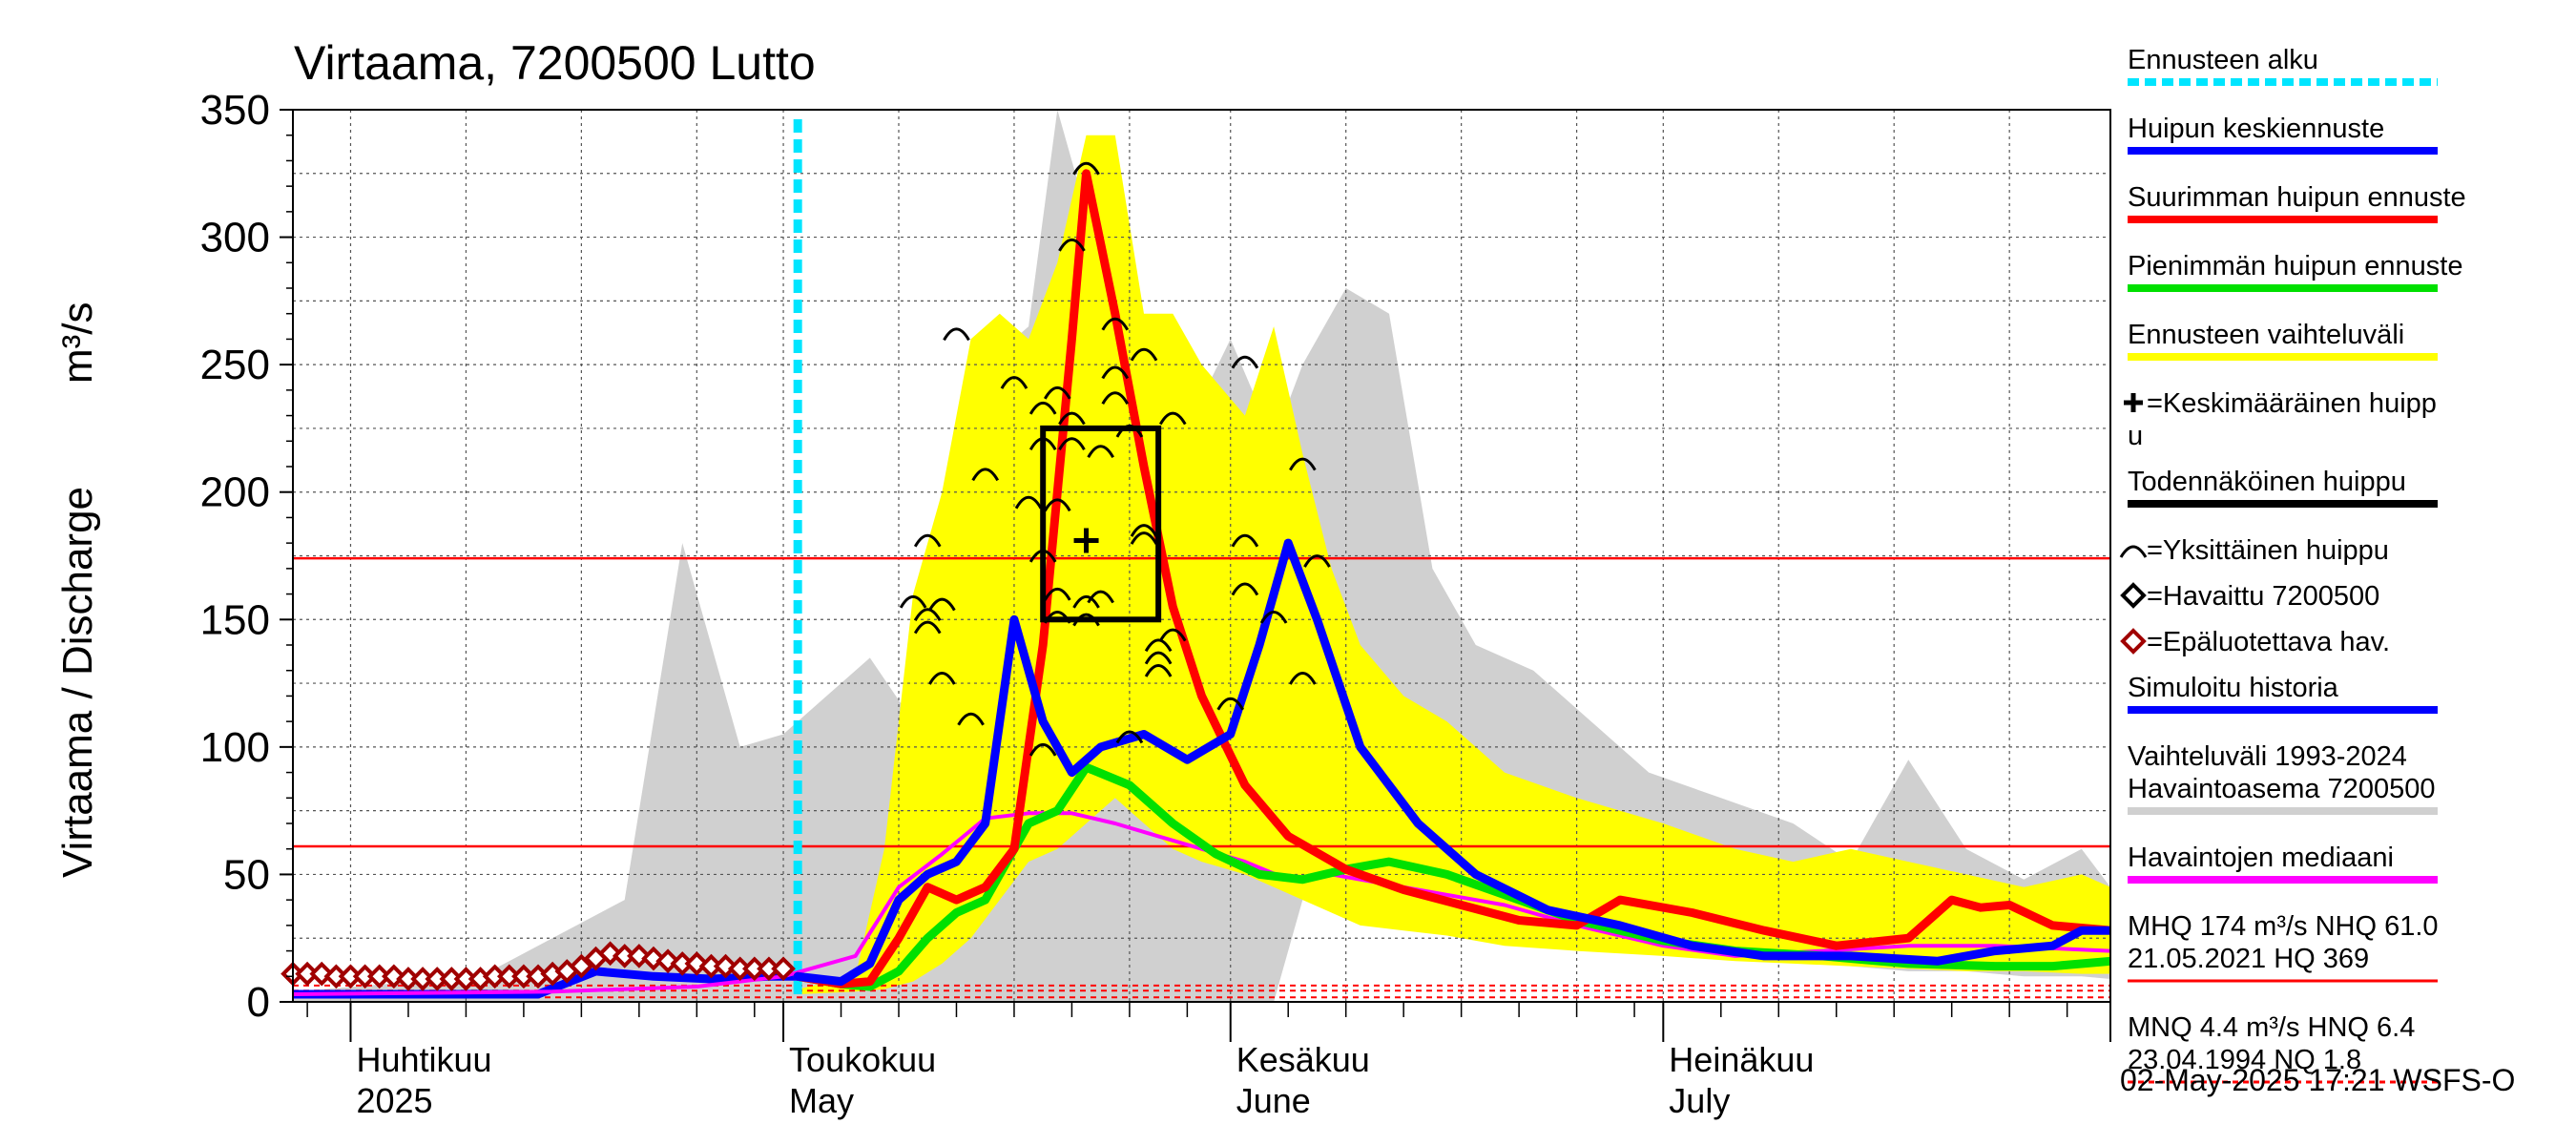 The height and width of the screenshot is (1145, 2576). I want to click on legend-label: =Epäluotettava hav., so click(2268, 642).